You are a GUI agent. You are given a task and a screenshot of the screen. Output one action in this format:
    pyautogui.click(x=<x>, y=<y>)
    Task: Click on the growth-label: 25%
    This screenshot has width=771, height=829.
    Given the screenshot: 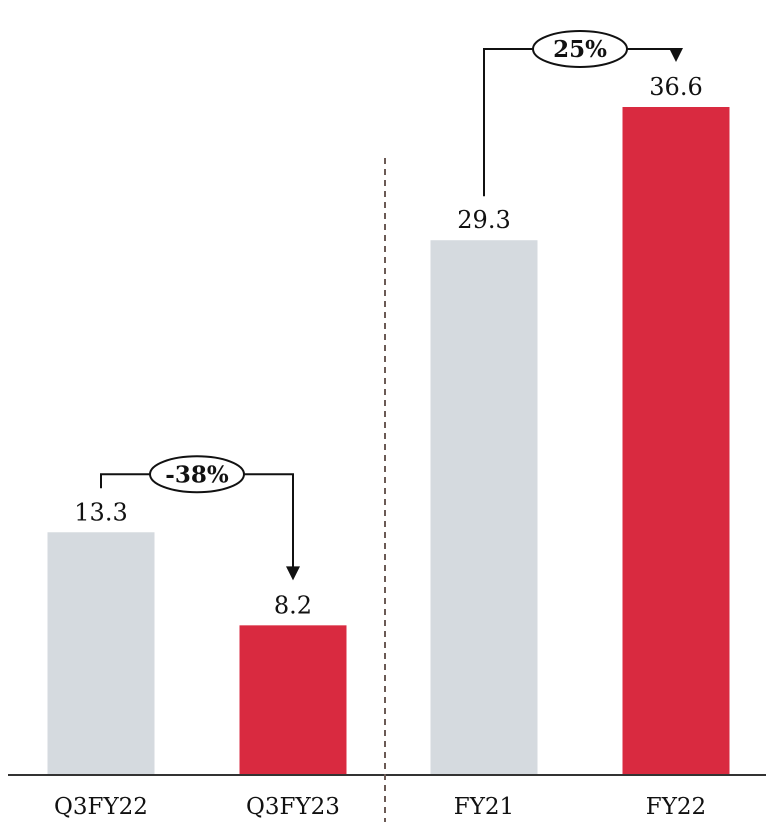 What is the action you would take?
    pyautogui.click(x=580, y=49)
    